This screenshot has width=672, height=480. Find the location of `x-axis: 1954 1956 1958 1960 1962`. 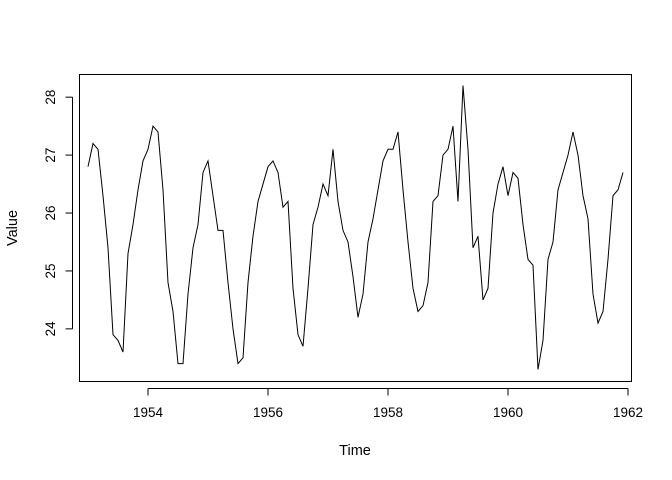

x-axis: 1954 1956 1958 1960 1962 is located at coordinates (388, 404).